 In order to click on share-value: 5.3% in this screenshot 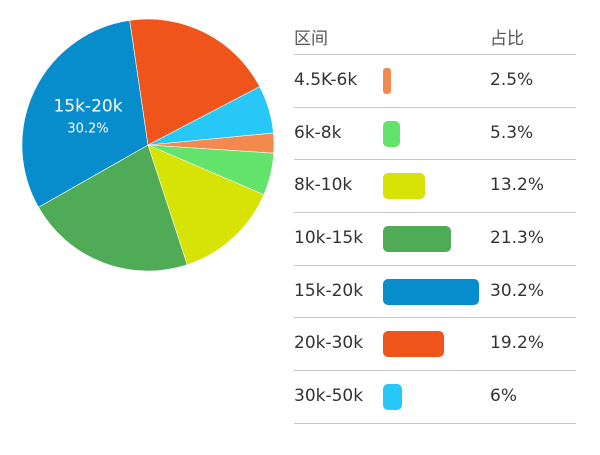, I will do `click(512, 132)`.